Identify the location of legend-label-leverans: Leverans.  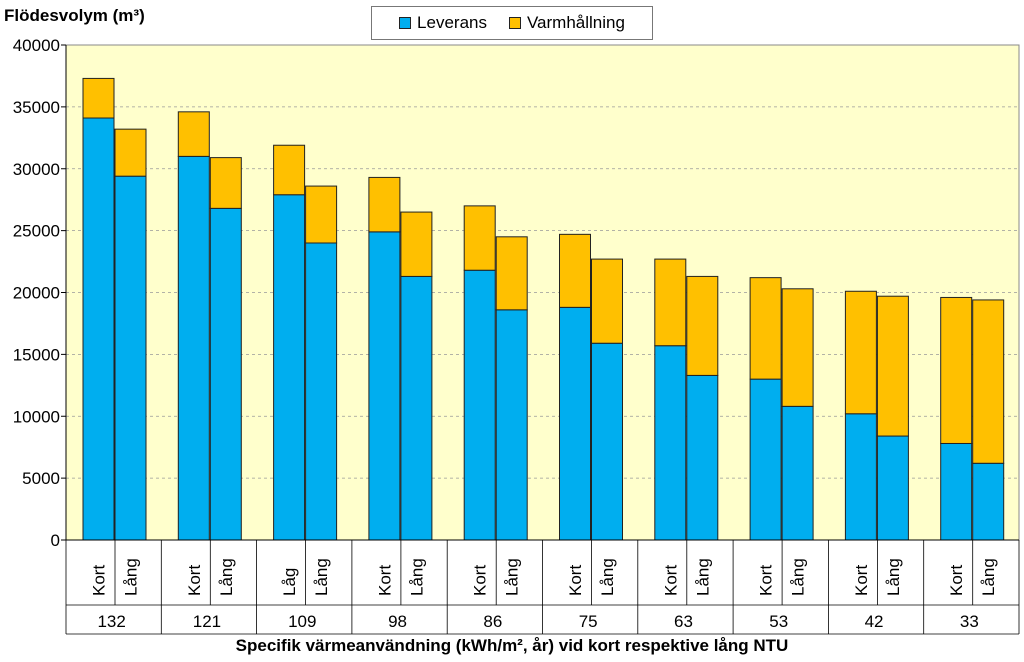
(452, 22).